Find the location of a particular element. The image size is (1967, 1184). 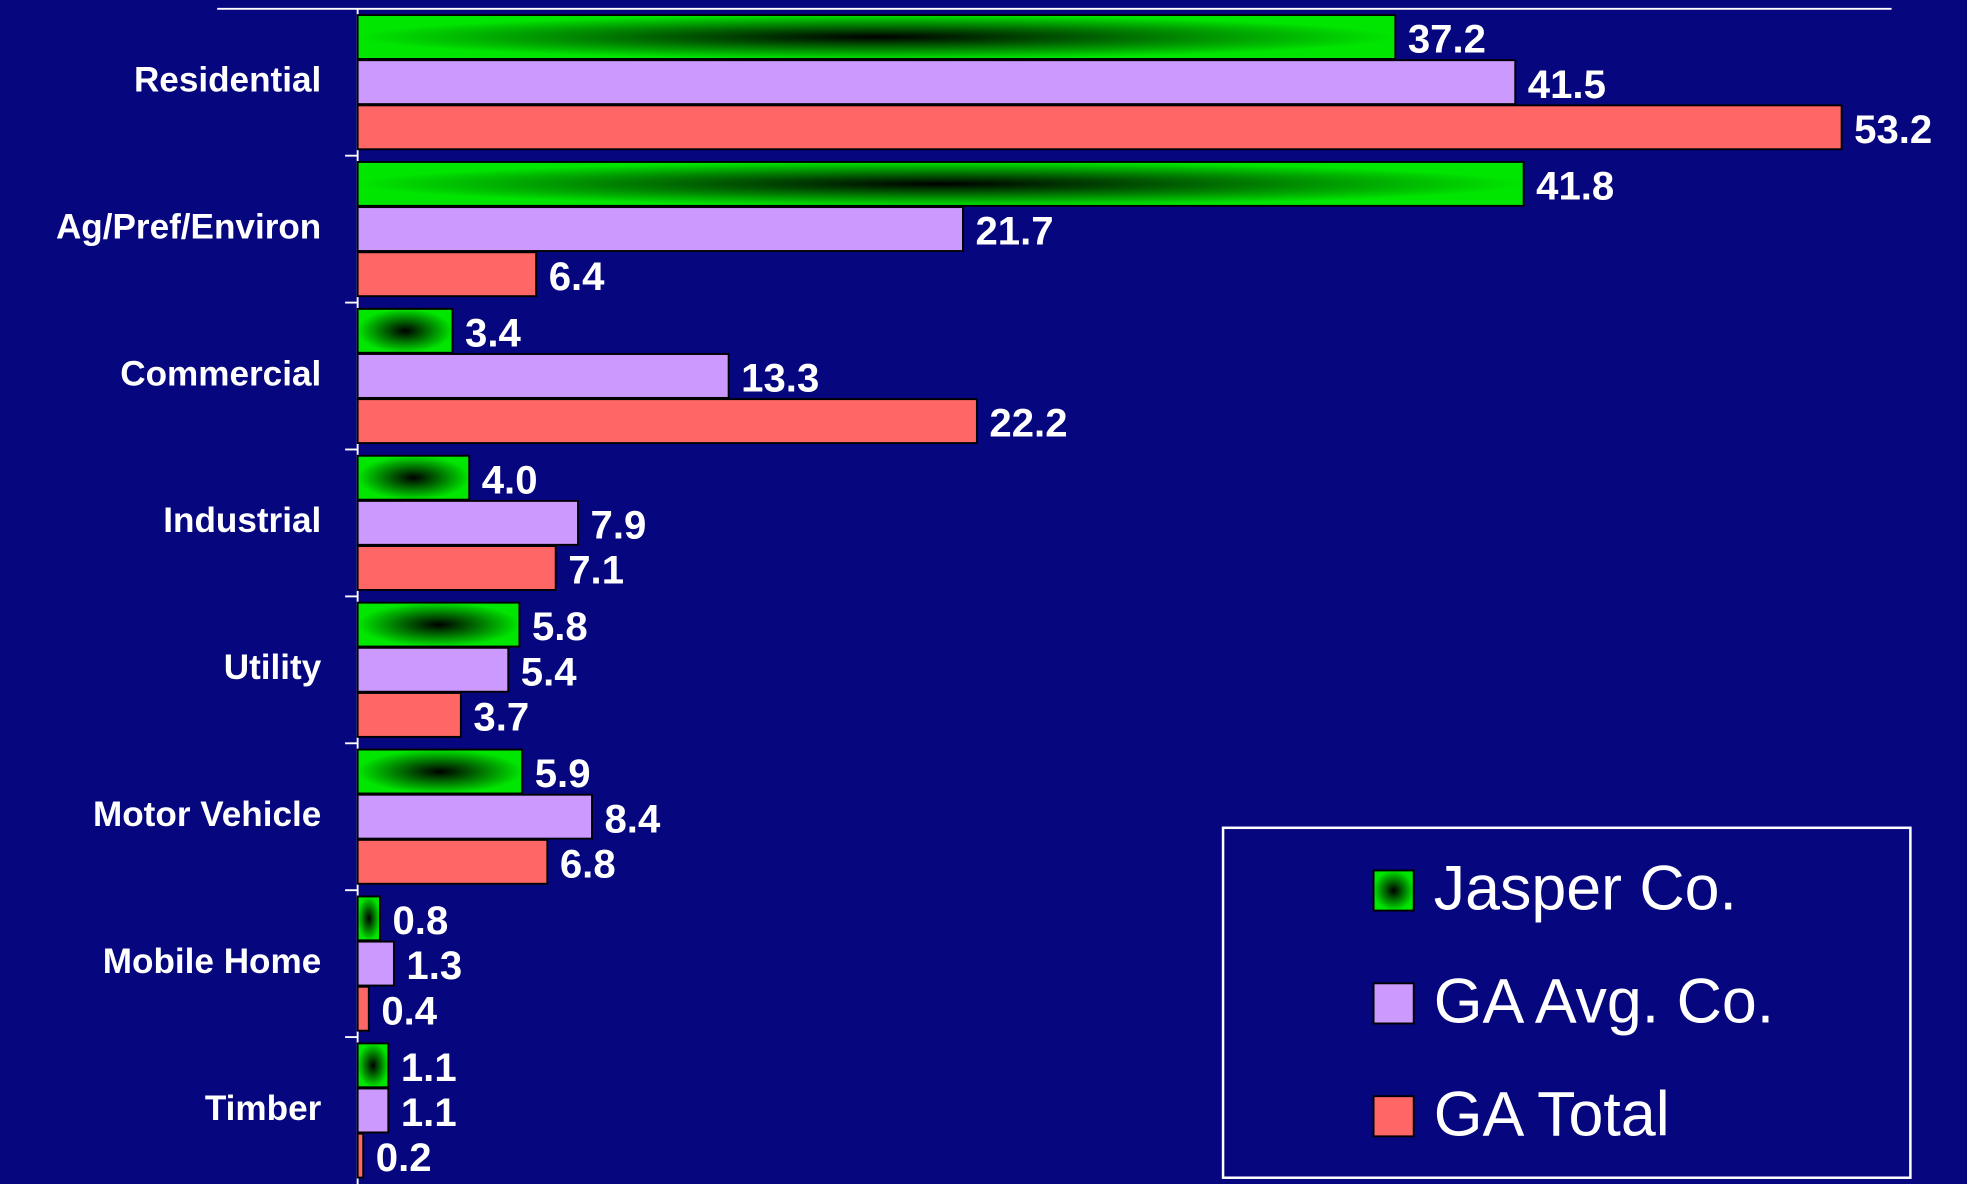

category-label: Timber is located at coordinates (263, 1108).